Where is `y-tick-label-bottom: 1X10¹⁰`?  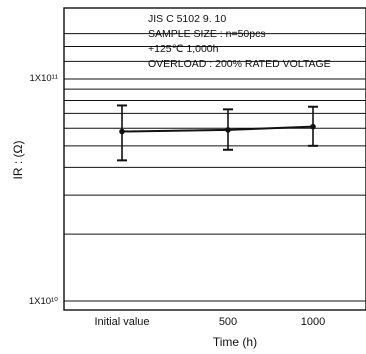 y-tick-label-bottom: 1X10¹⁰ is located at coordinates (43, 301).